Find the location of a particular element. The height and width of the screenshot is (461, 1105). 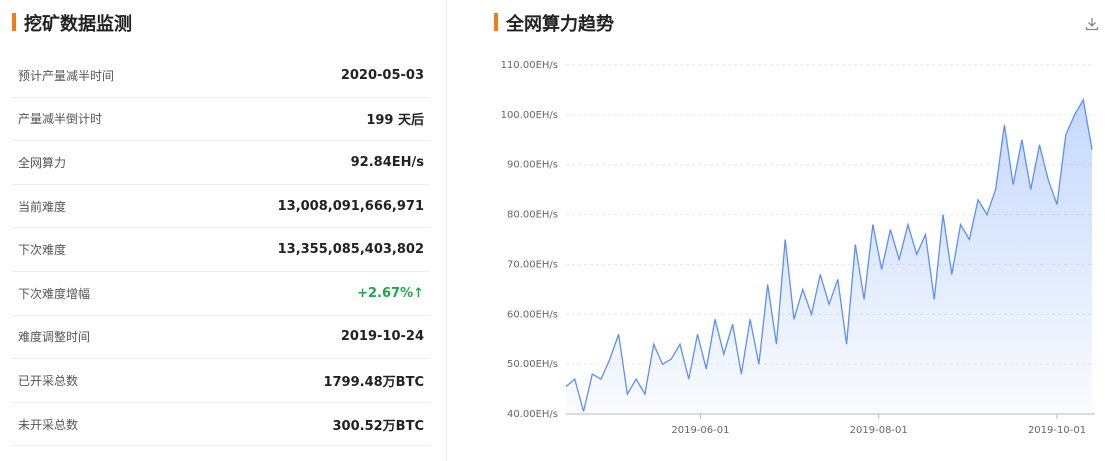

y-tick-label: 40.00EH/s is located at coordinates (532, 414).